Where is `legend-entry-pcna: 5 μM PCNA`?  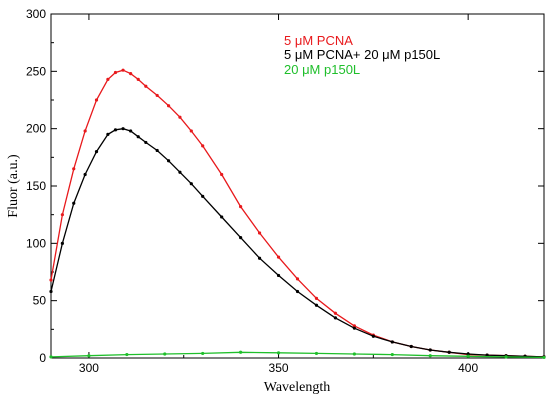 legend-entry-pcna: 5 μM PCNA is located at coordinates (318, 40).